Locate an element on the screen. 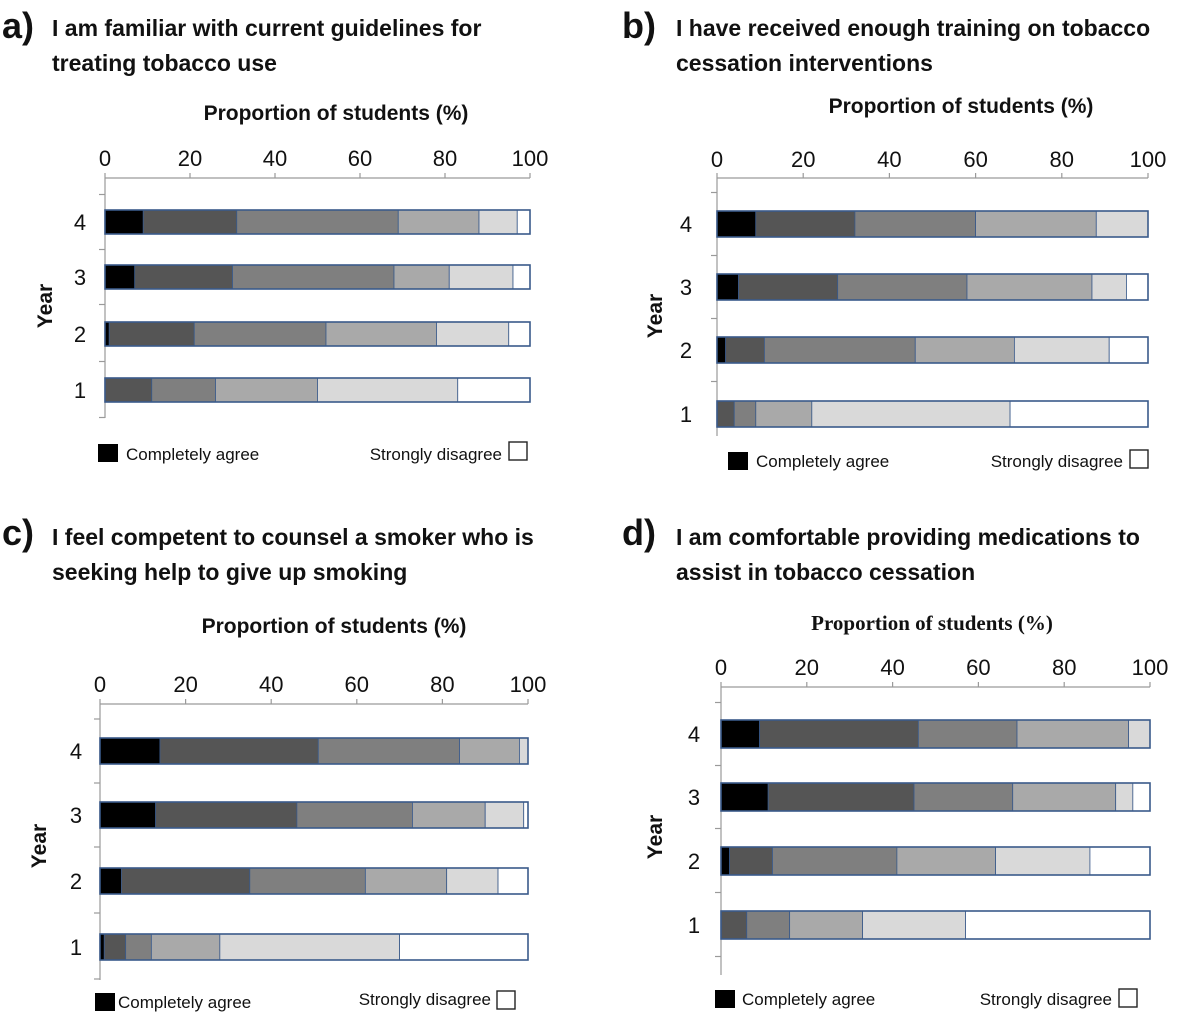  panel-label: c) is located at coordinates (18, 532).